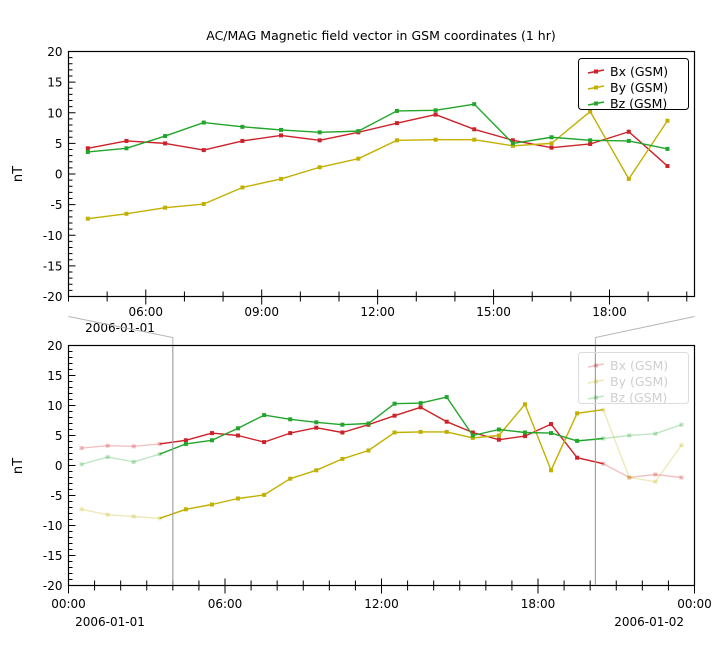  What do you see at coordinates (53, 236) in the screenshot?
I see `detail-y-tick-label: -10` at bounding box center [53, 236].